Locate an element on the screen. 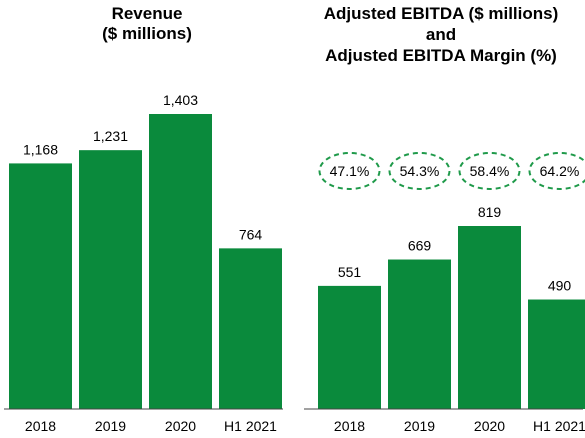 This screenshot has width=585, height=438. margin-label: 58.4% is located at coordinates (490, 171).